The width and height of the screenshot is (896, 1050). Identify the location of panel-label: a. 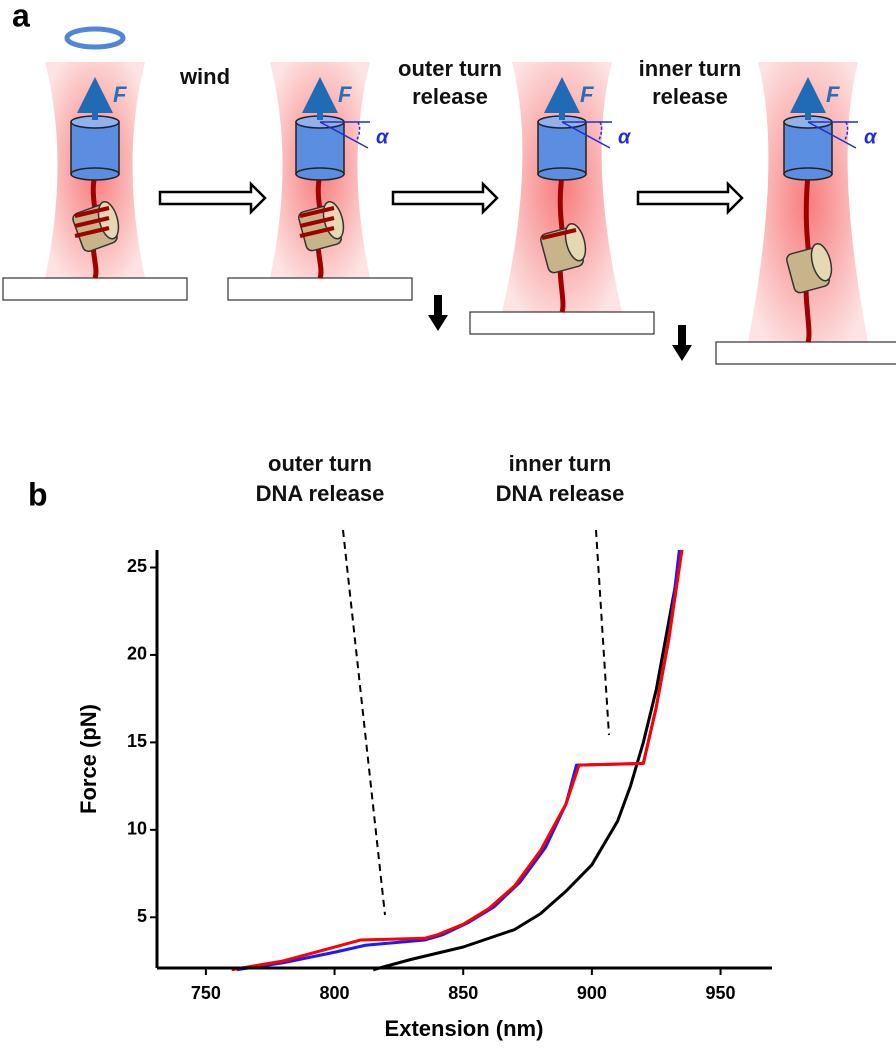
(21, 16).